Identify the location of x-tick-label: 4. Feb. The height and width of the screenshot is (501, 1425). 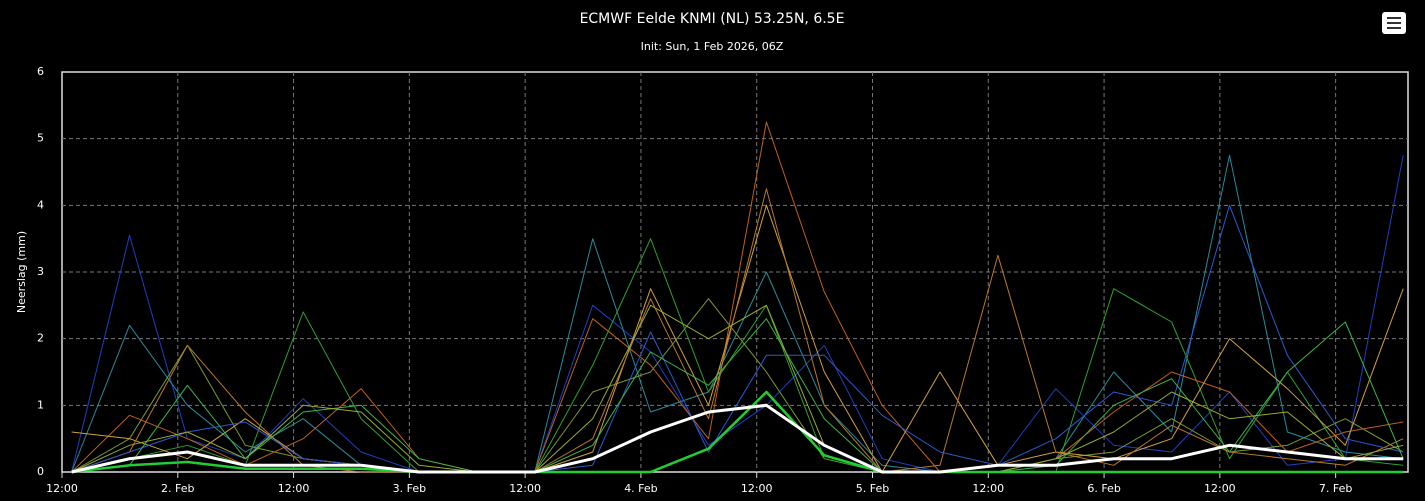
(640, 488).